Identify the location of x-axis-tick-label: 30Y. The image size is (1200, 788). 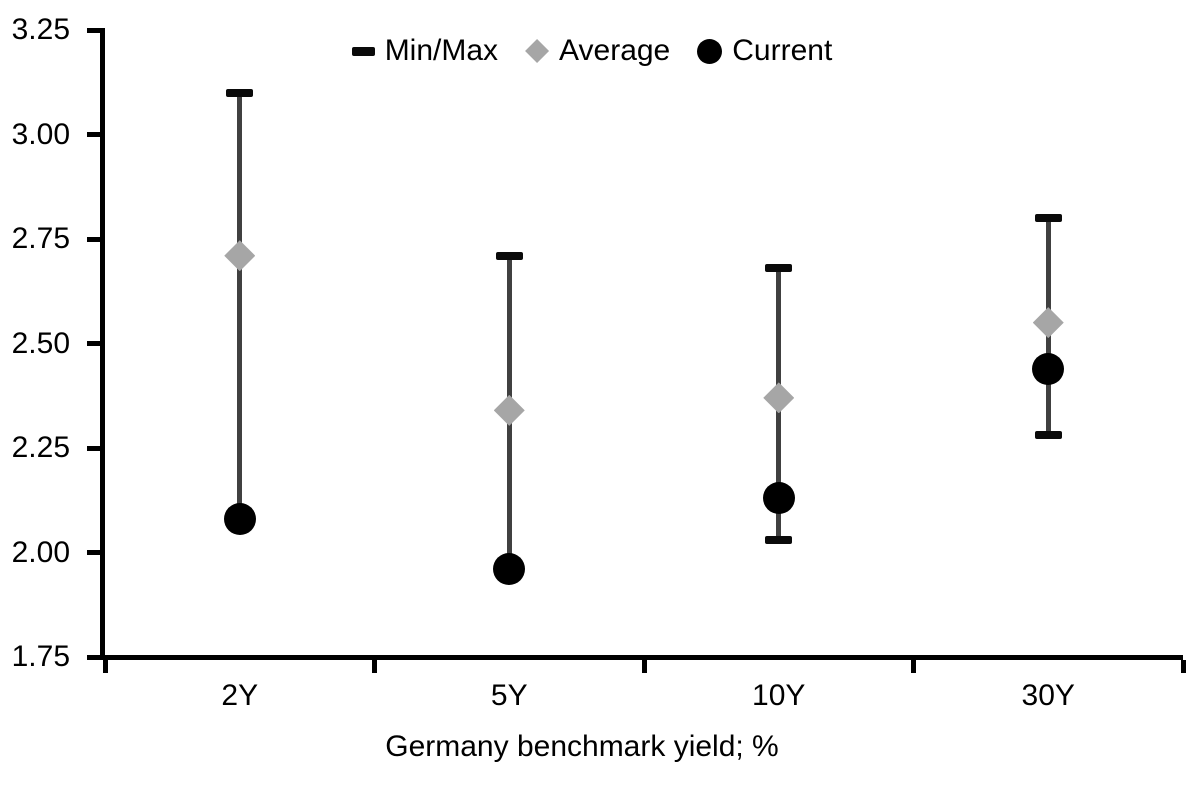
(1048, 695).